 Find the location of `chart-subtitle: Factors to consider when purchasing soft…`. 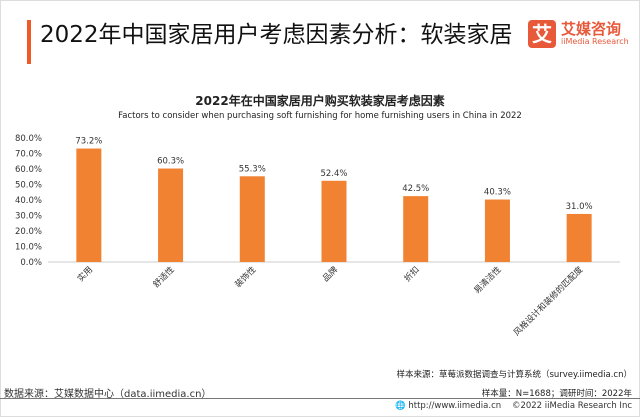

chart-subtitle: Factors to consider when purchasing soft… is located at coordinates (320, 116).